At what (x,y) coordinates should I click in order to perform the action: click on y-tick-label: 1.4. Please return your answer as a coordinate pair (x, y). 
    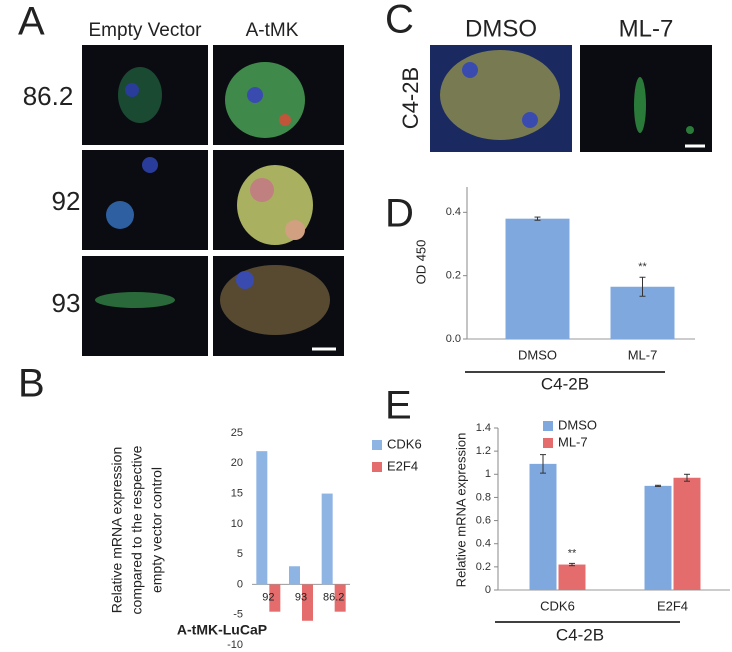
    Looking at the image, I should click on (483, 428).